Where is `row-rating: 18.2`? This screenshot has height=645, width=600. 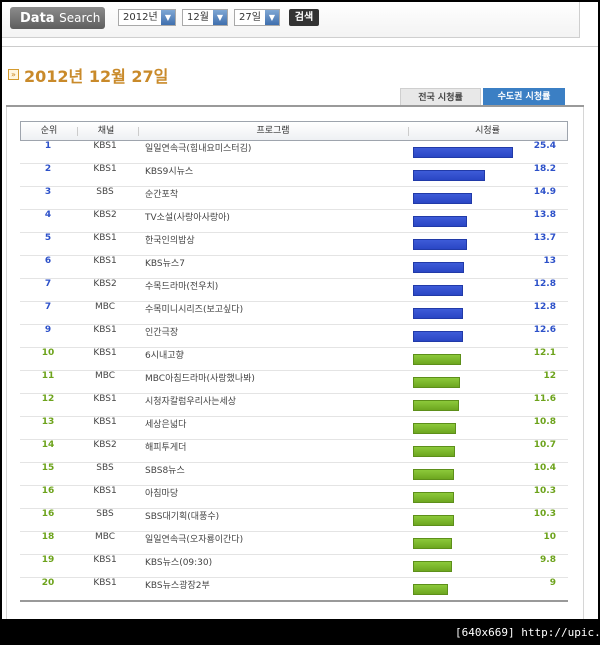 row-rating: 18.2 is located at coordinates (544, 169).